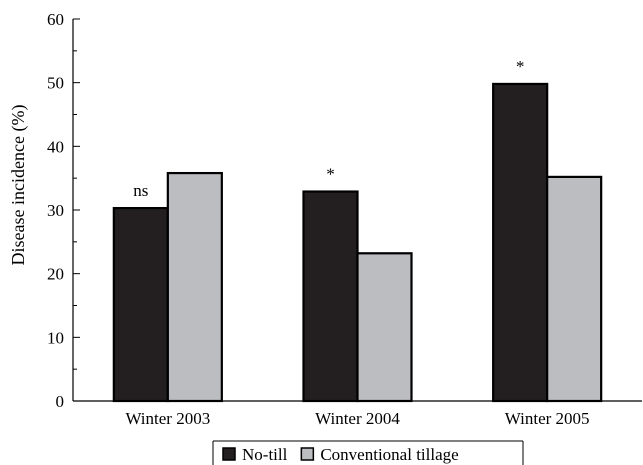  Describe the element at coordinates (55, 337) in the screenshot. I see `y-tick-label: 10` at that location.